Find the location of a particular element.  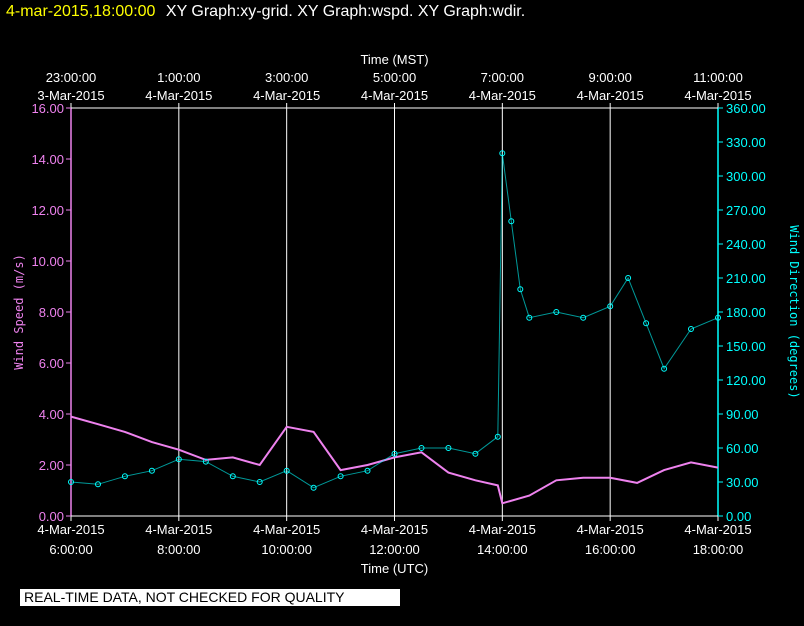

header-timestamp: 4-mar-2015,18:00:00 is located at coordinates (81, 11).